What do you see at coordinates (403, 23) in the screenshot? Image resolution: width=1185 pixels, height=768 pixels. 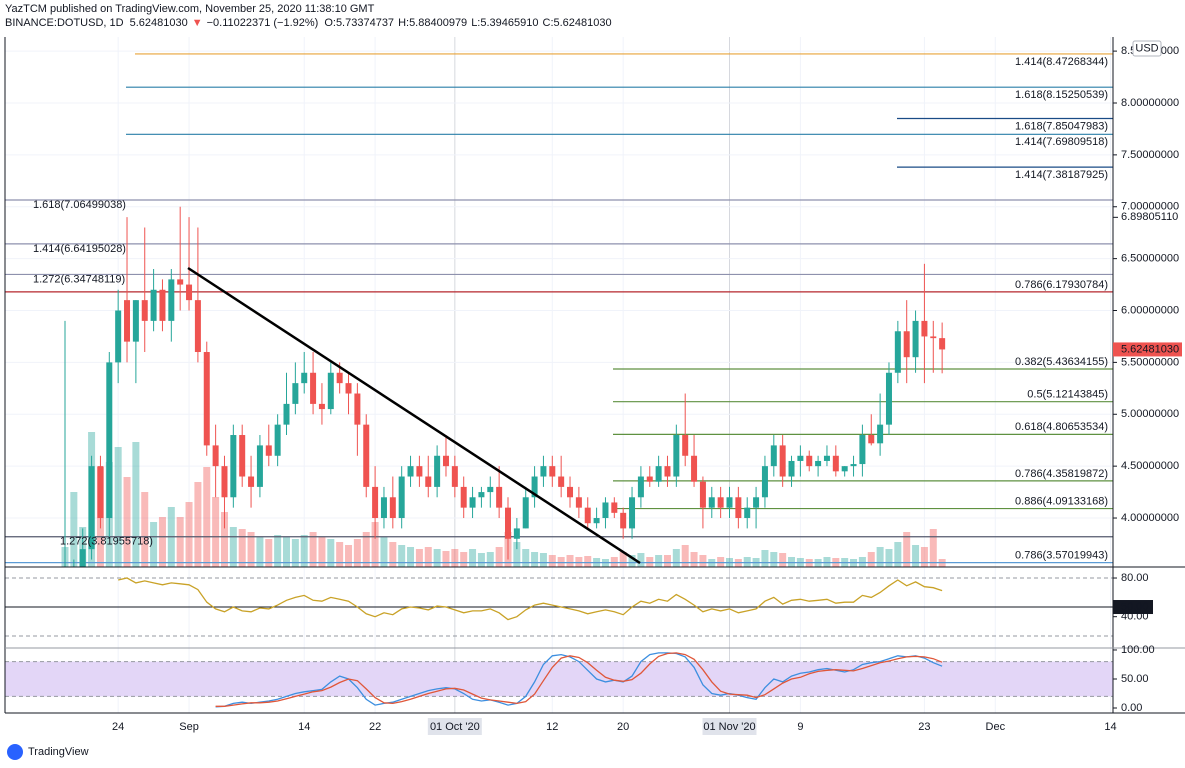 I see `ohlc-key: H:` at bounding box center [403, 23].